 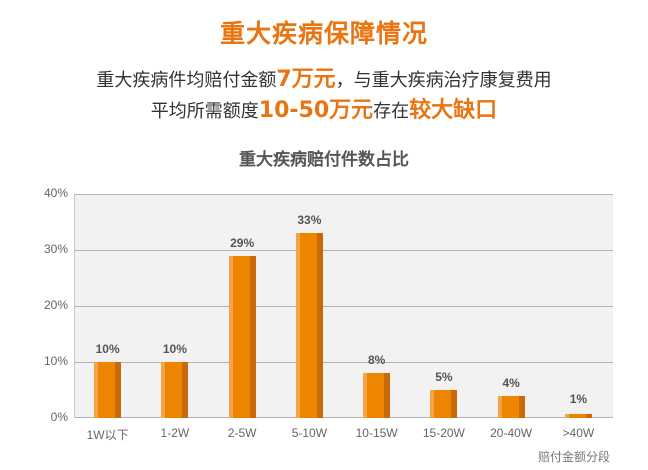 I want to click on chart-title: 重大疾病赔付件数占比, so click(x=324, y=160).